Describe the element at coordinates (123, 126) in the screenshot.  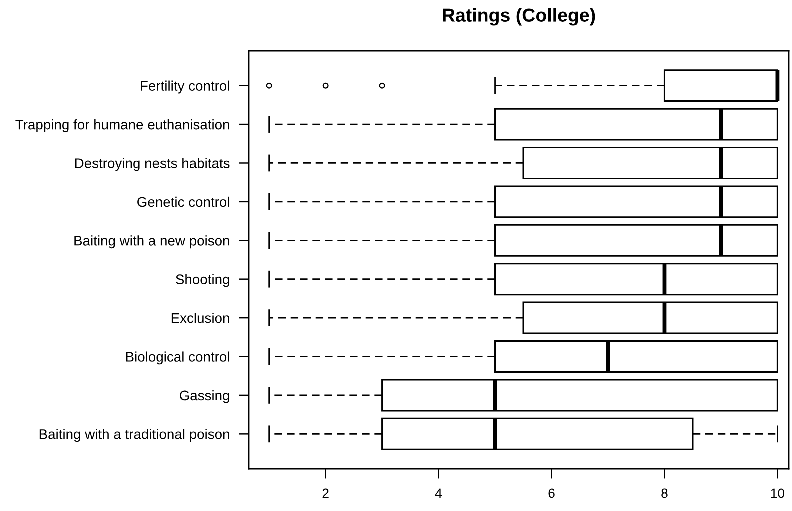
I see `y-tick-label: Trapping for humane euthanisation` at that location.